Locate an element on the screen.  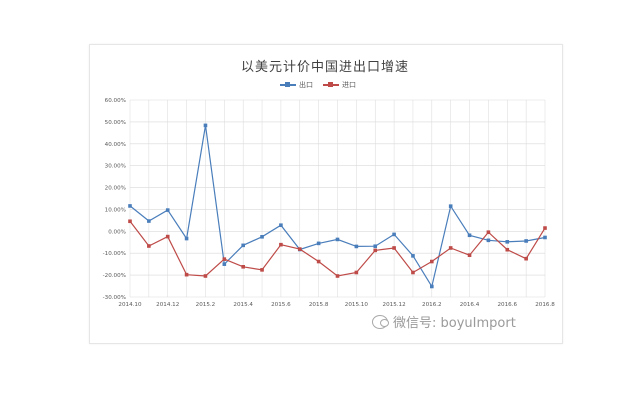
x-tick-label: 2016.4 is located at coordinates (470, 305).